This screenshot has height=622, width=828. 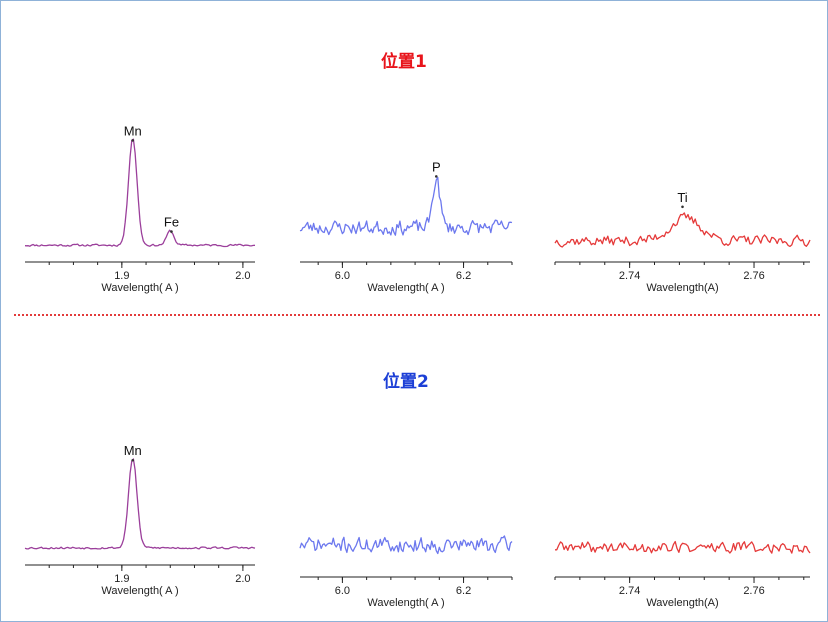 What do you see at coordinates (171, 222) in the screenshot?
I see `peak-label: Fe` at bounding box center [171, 222].